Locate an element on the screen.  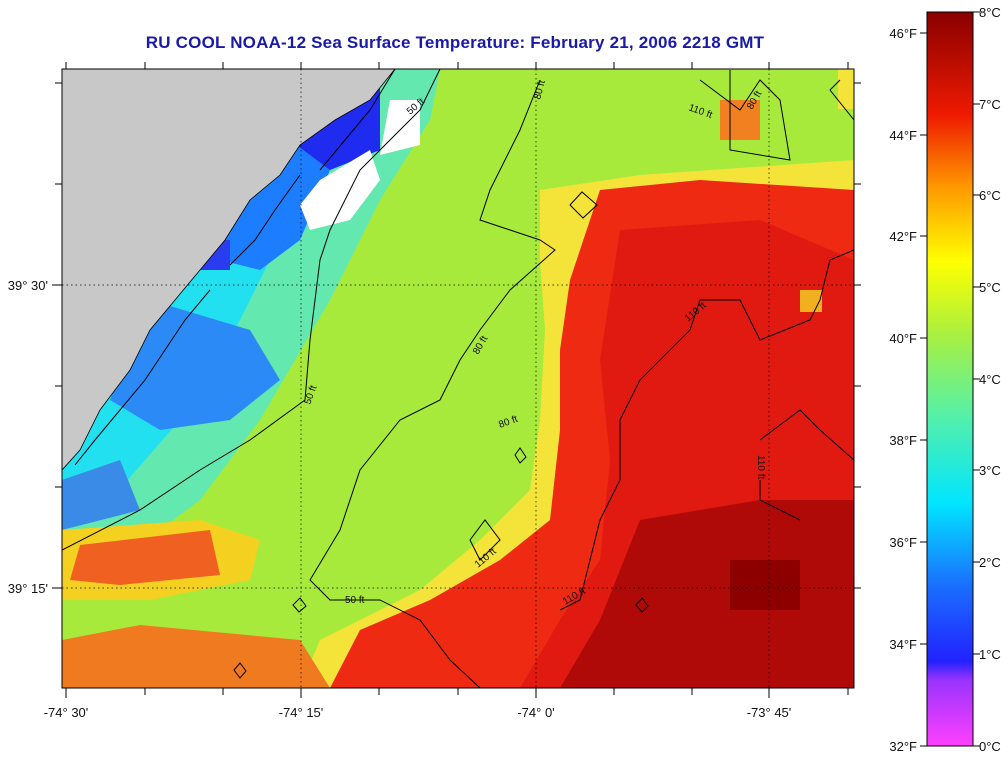
colorbar-label-42f: 42°F is located at coordinates (903, 236).